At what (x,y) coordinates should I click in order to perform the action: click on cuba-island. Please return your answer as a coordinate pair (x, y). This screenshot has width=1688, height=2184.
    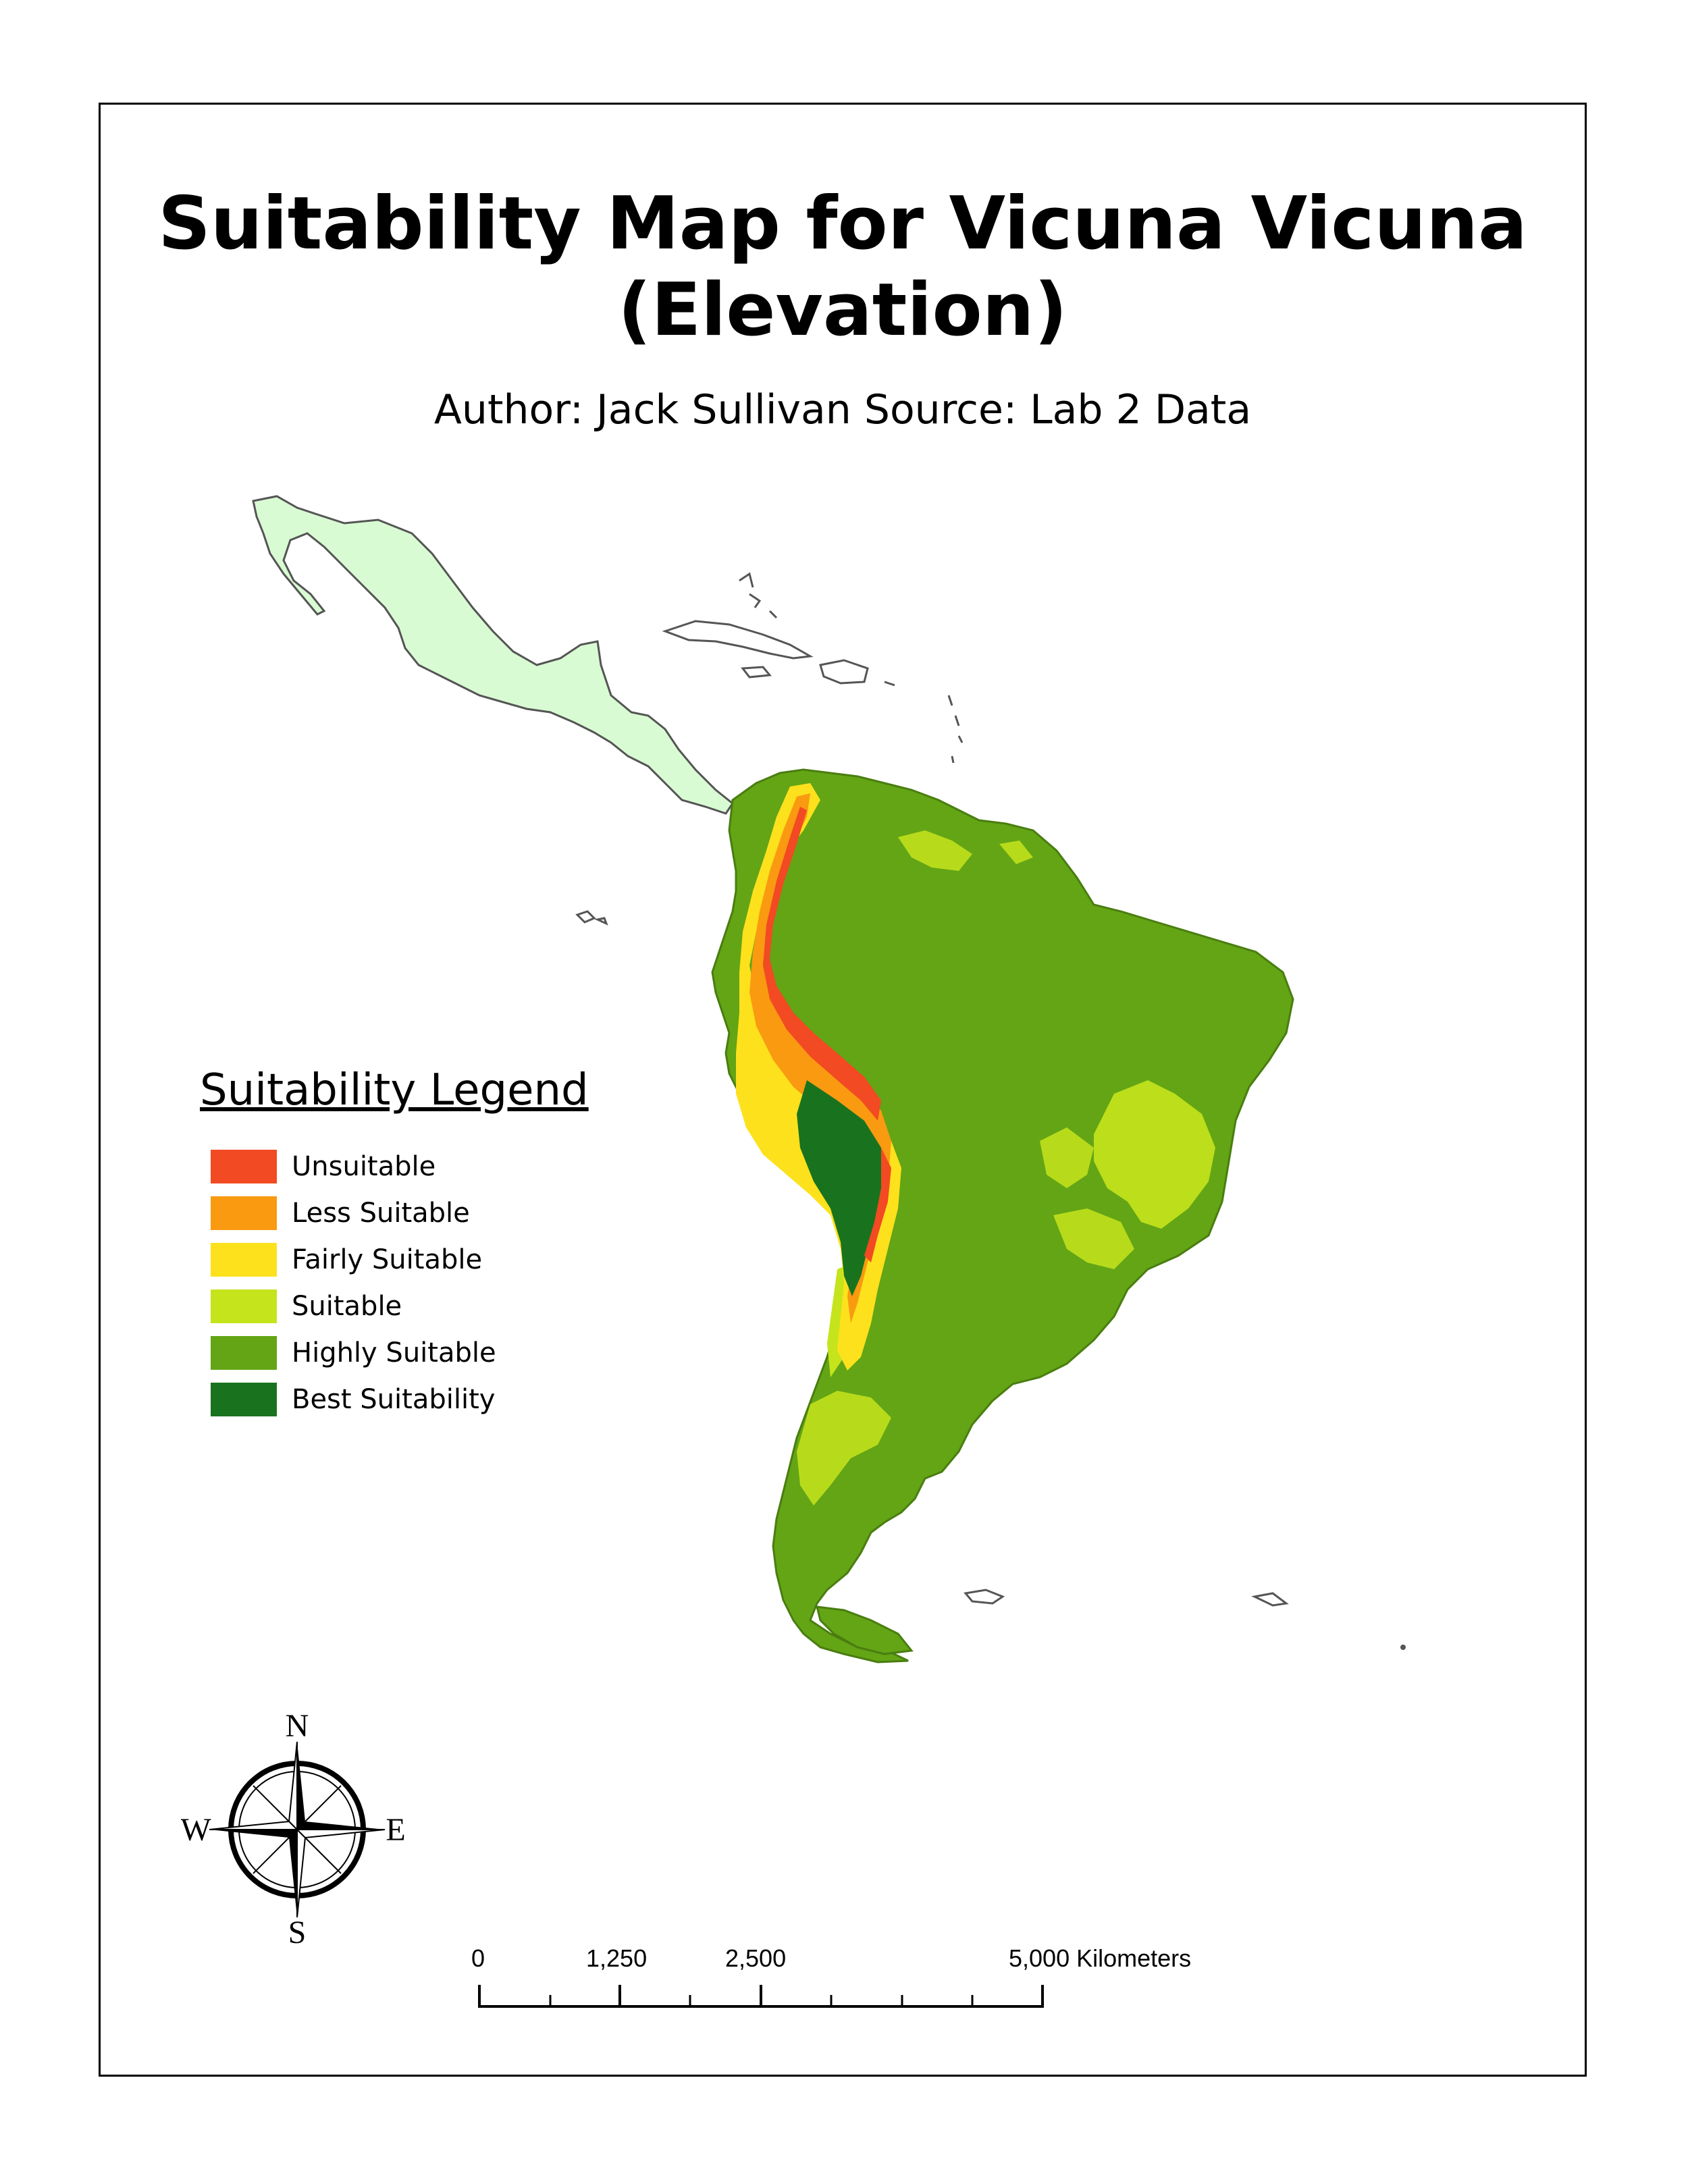
    Looking at the image, I should click on (738, 640).